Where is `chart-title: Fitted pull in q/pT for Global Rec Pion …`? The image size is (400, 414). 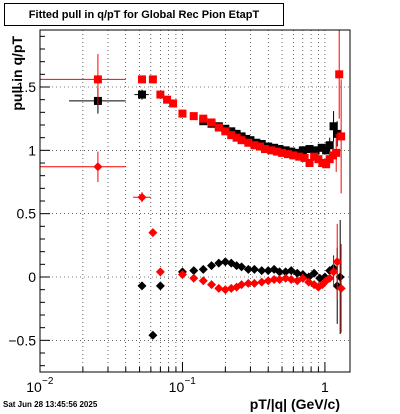
chart-title: Fitted pull in q/pT for Global Rec Pion … is located at coordinates (144, 14).